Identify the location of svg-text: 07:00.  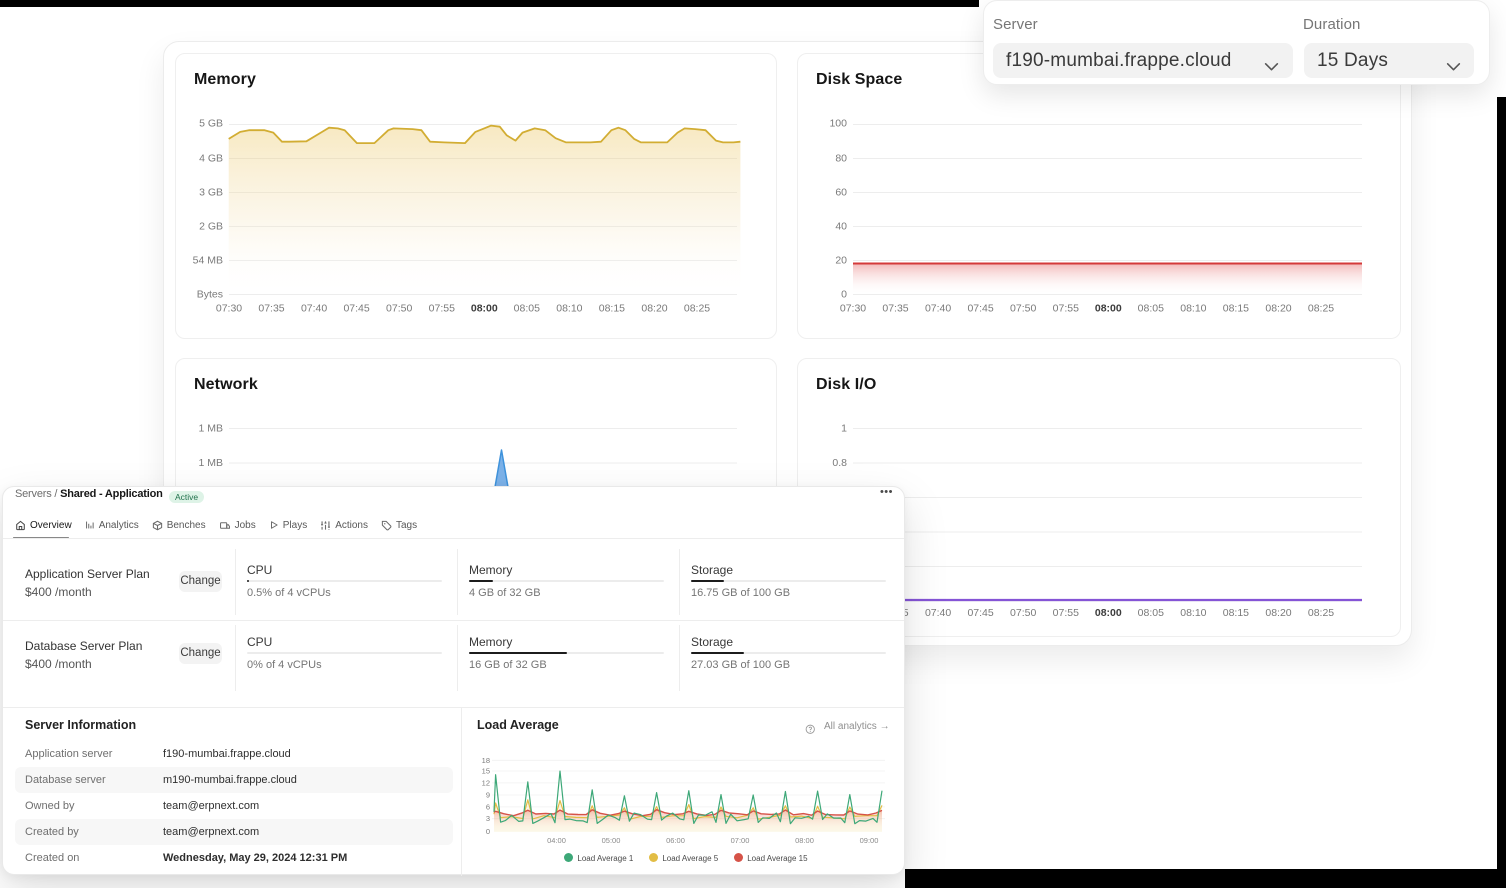
(740, 840).